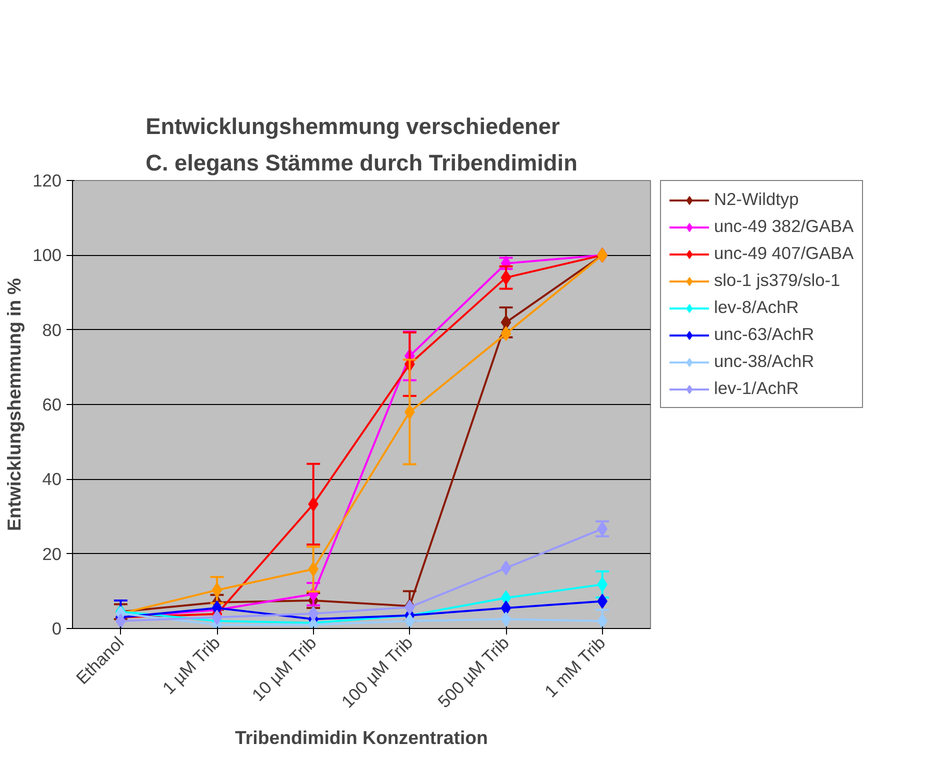 The image size is (933, 760). What do you see at coordinates (52, 554) in the screenshot?
I see `y-tick-label: 20` at bounding box center [52, 554].